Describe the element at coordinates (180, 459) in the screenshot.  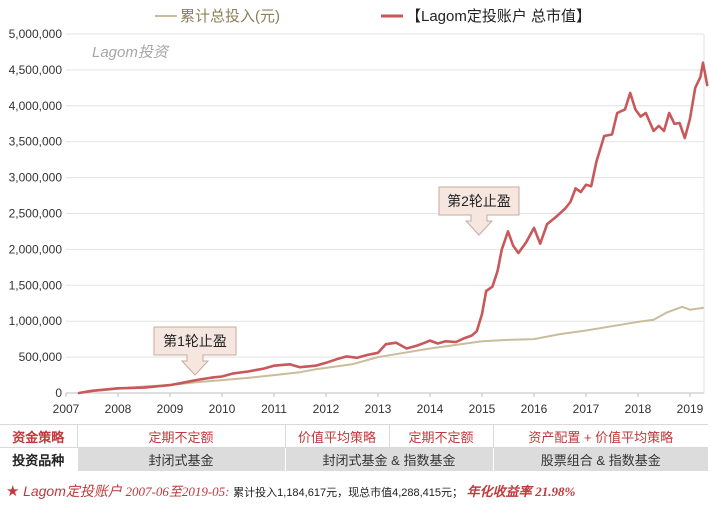
I see `product-cell: 封闭式基金` at that location.